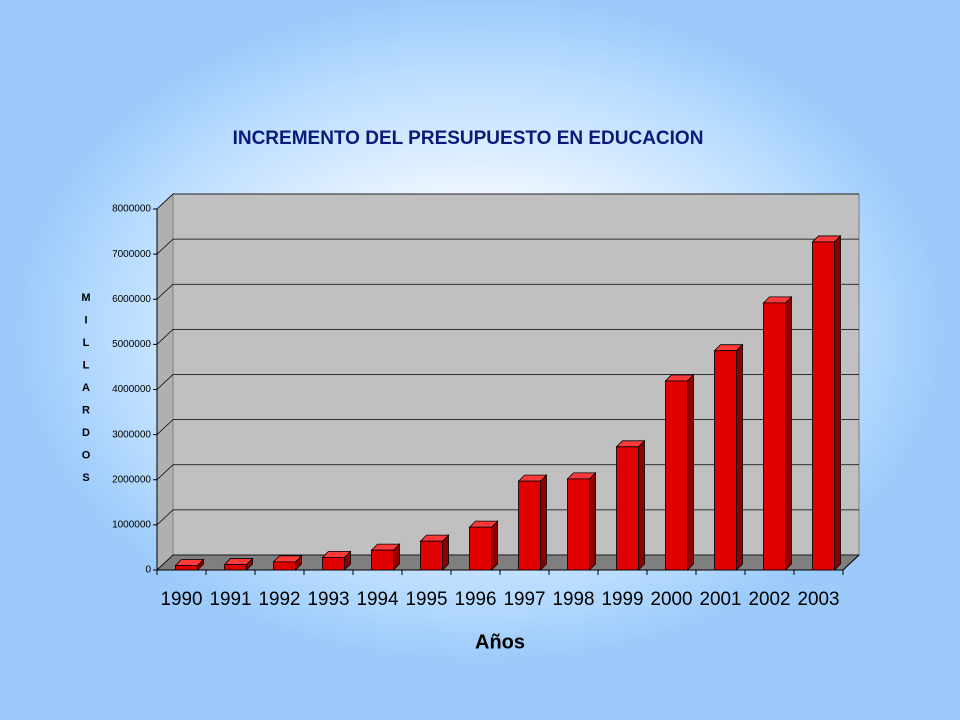 This screenshot has width=960, height=720. Describe the element at coordinates (148, 570) in the screenshot. I see `y-tick-label: 0` at that location.